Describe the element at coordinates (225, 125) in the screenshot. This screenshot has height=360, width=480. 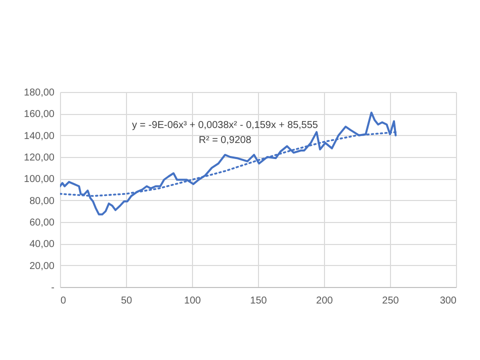
I see `annotation: y = -9E-06x³ + 0,0038x² - 0,159x + 85,555` at that location.